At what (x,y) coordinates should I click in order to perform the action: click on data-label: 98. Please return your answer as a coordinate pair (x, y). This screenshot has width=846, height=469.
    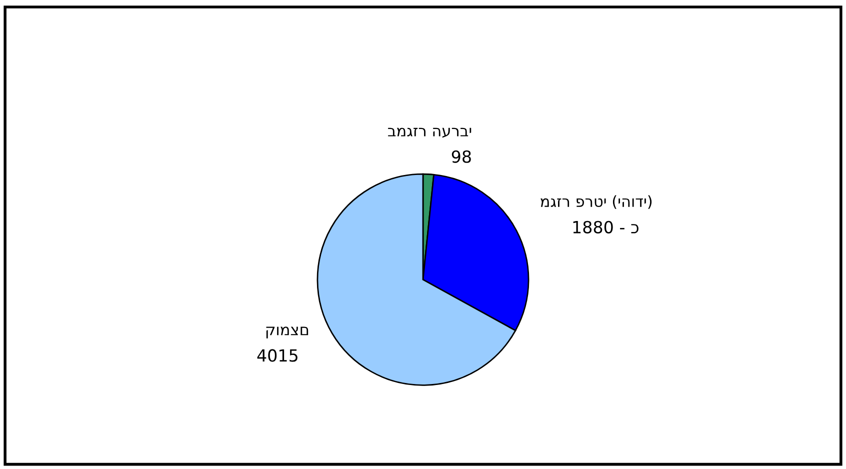
    Looking at the image, I should click on (461, 156).